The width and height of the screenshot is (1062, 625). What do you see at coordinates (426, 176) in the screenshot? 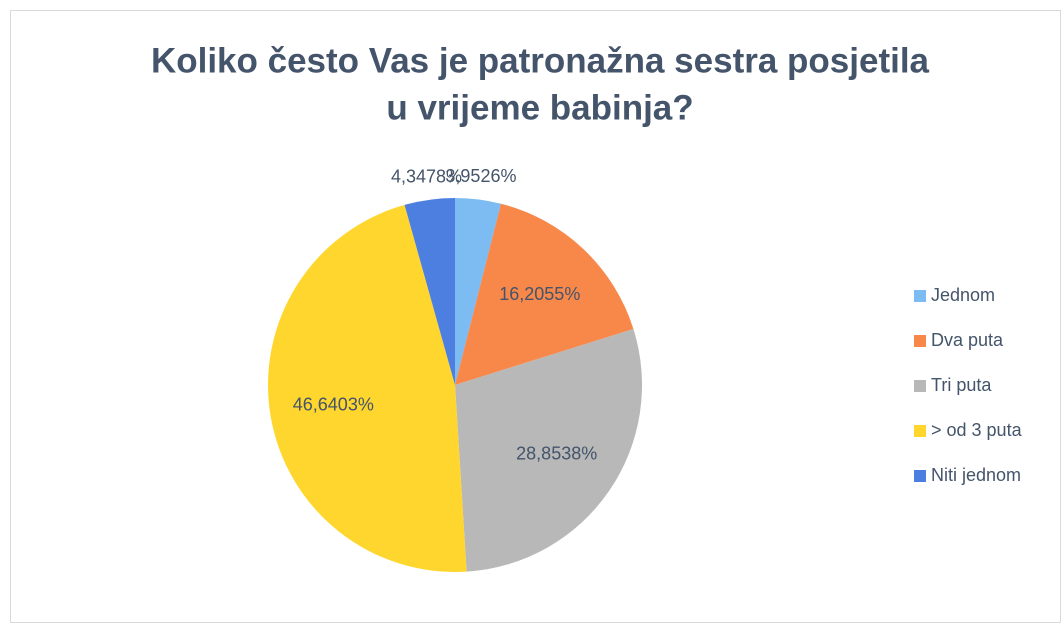
I see `data-label: 4,3478%` at bounding box center [426, 176].